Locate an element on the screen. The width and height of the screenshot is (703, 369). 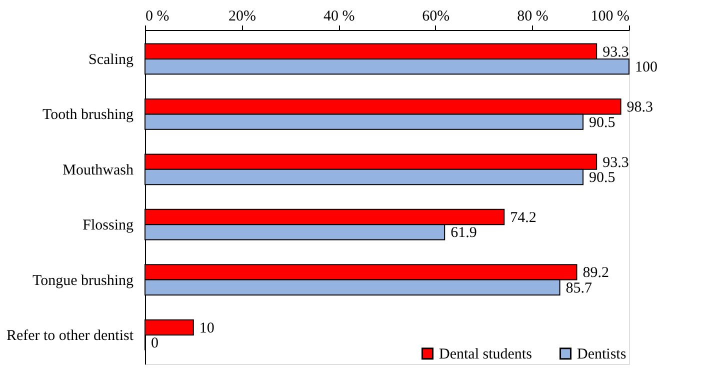
data-label: 74.2 is located at coordinates (523, 218).